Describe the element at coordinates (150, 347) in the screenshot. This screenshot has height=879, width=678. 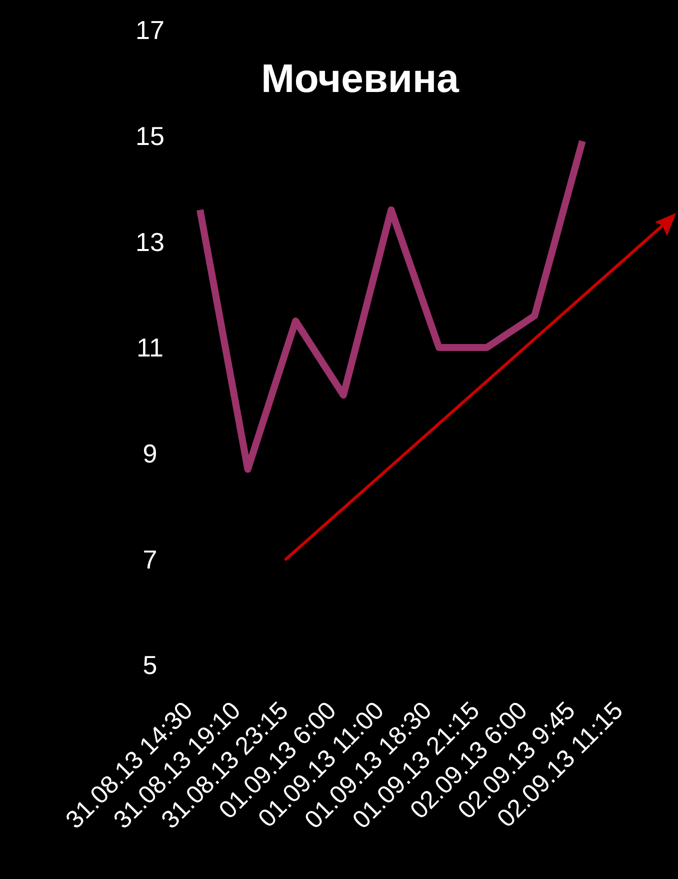
I see `y-tick-label: 11` at that location.